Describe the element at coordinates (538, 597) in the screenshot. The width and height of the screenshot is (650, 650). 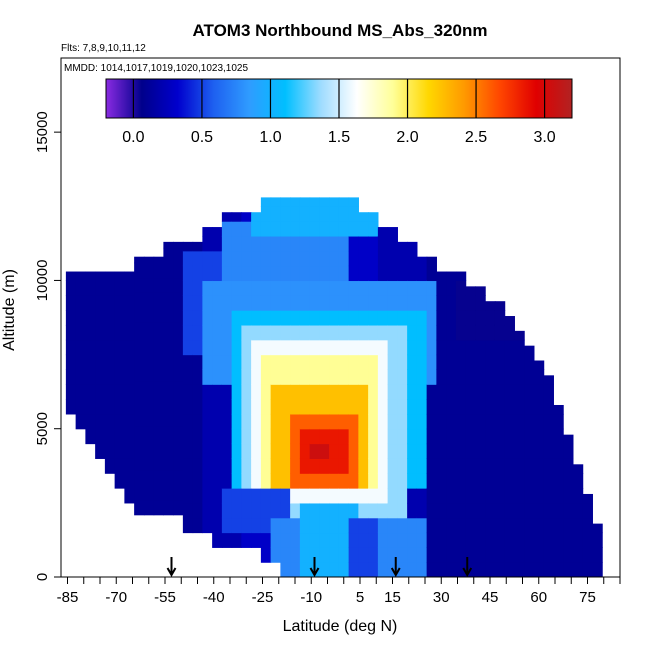
I see `x-tick-label: 60` at that location.